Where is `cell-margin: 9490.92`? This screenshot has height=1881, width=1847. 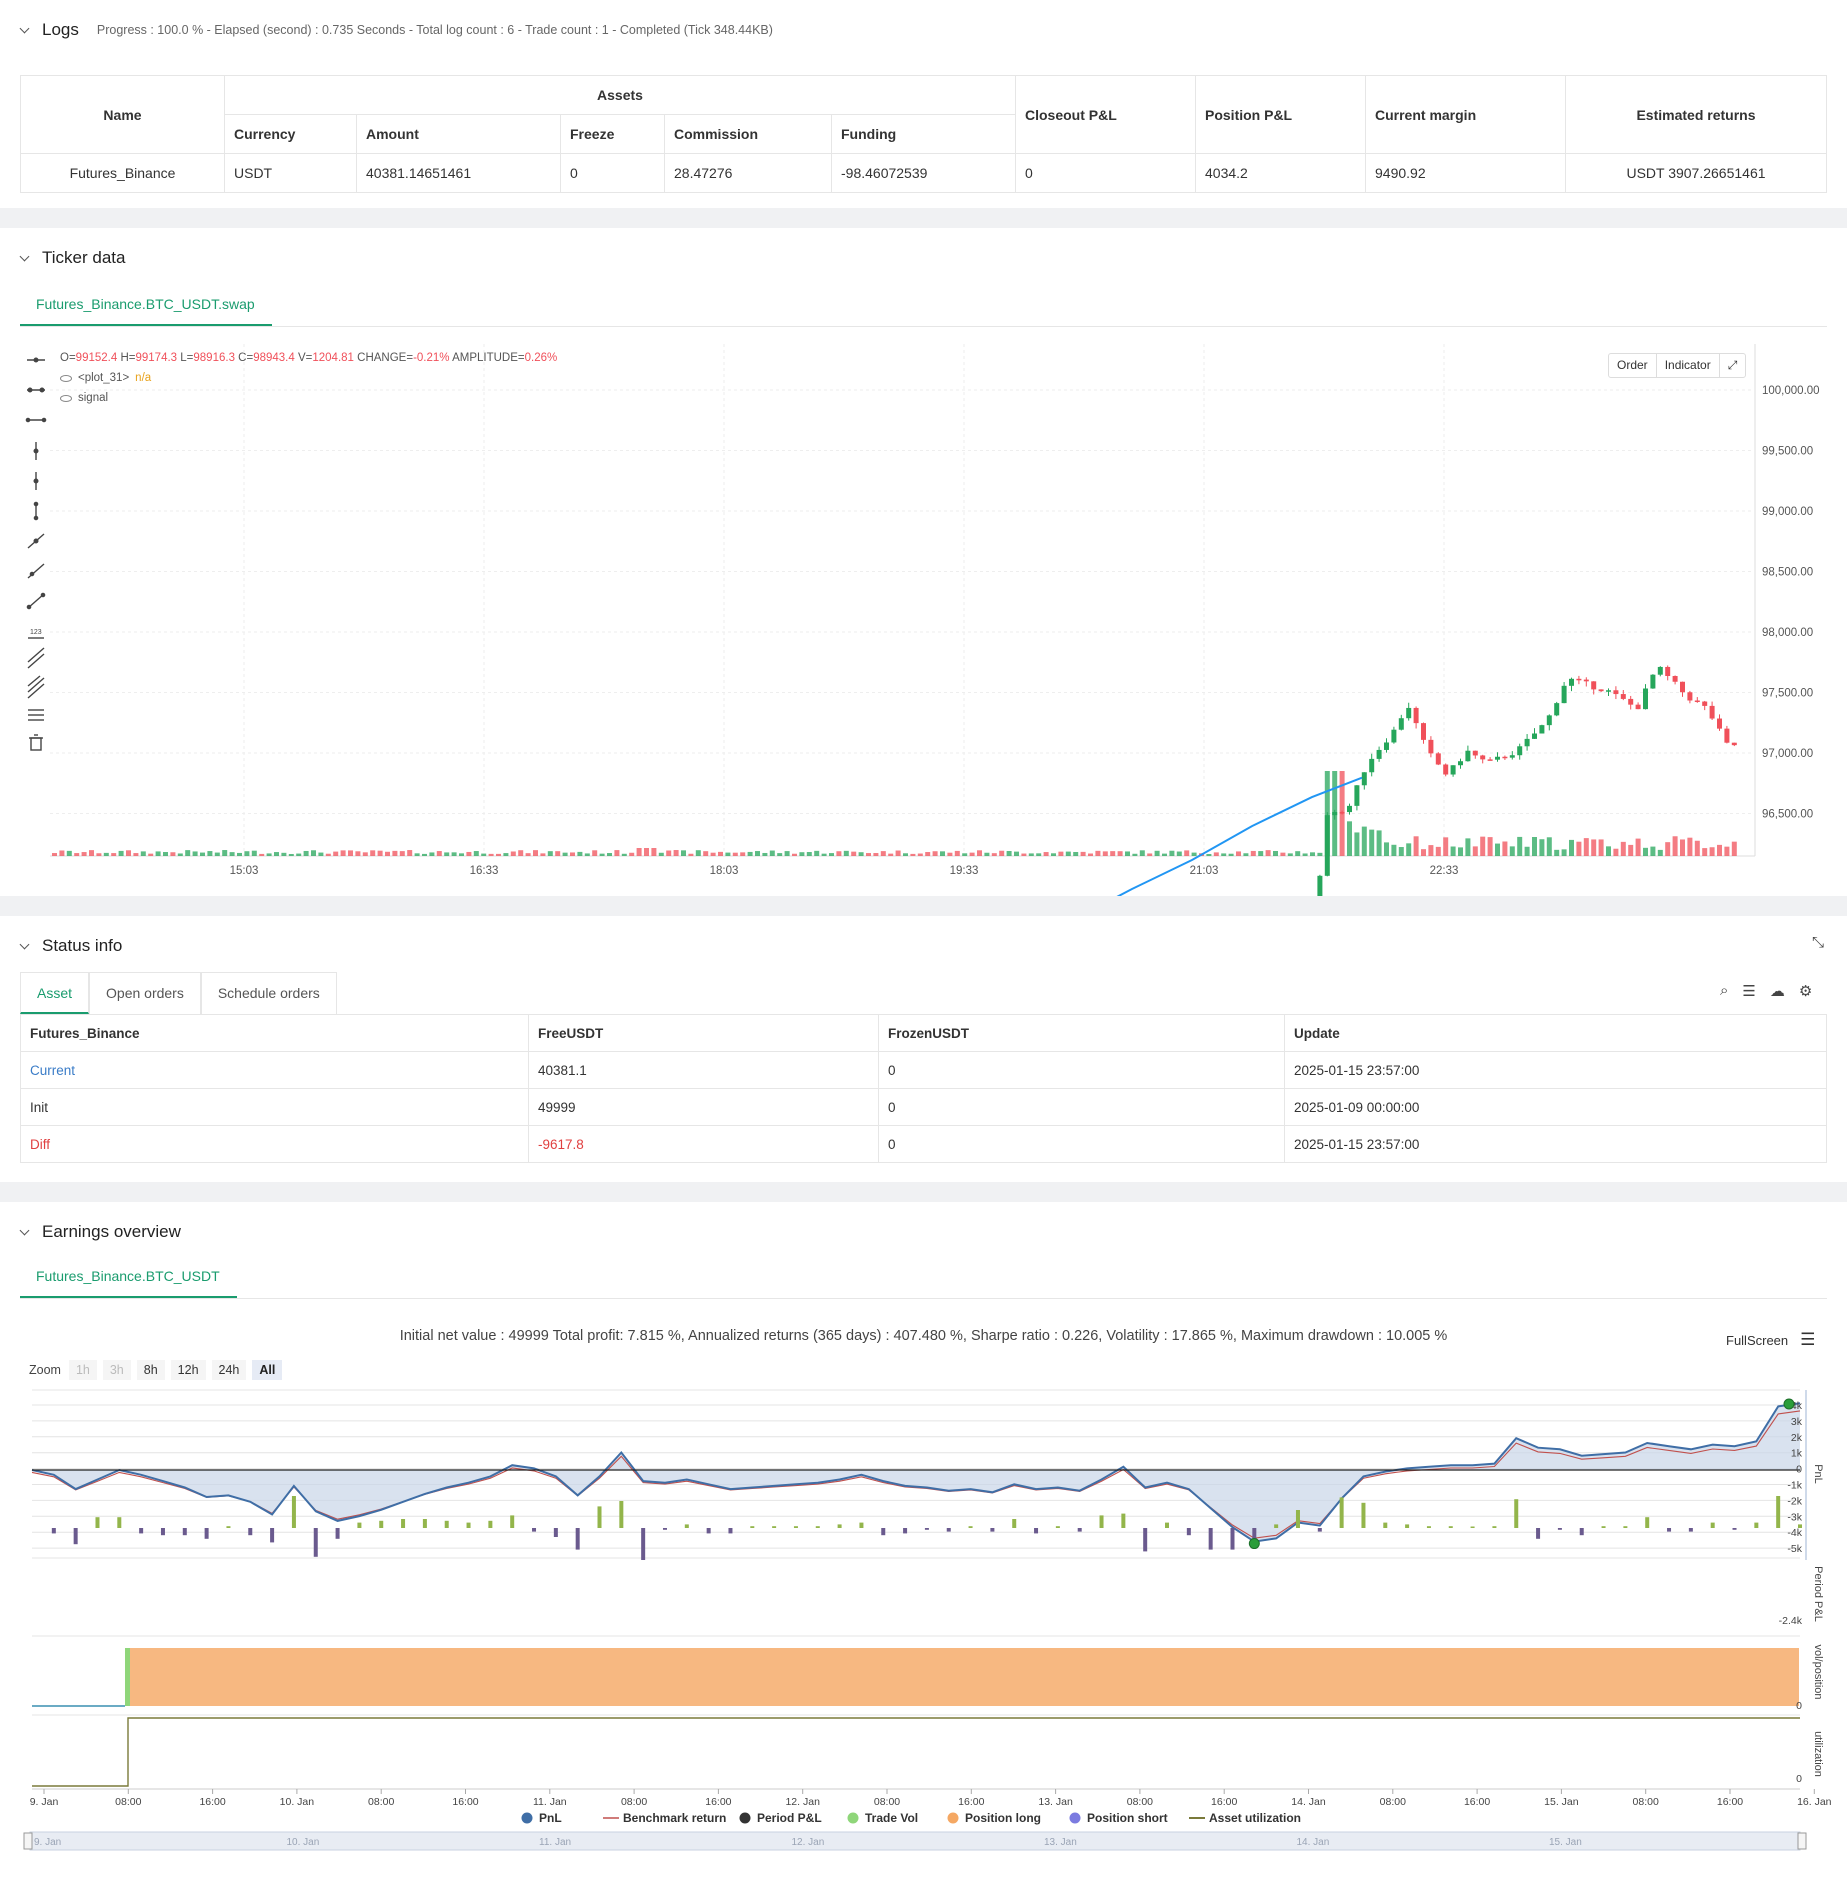 cell-margin: 9490.92 is located at coordinates (1465, 173).